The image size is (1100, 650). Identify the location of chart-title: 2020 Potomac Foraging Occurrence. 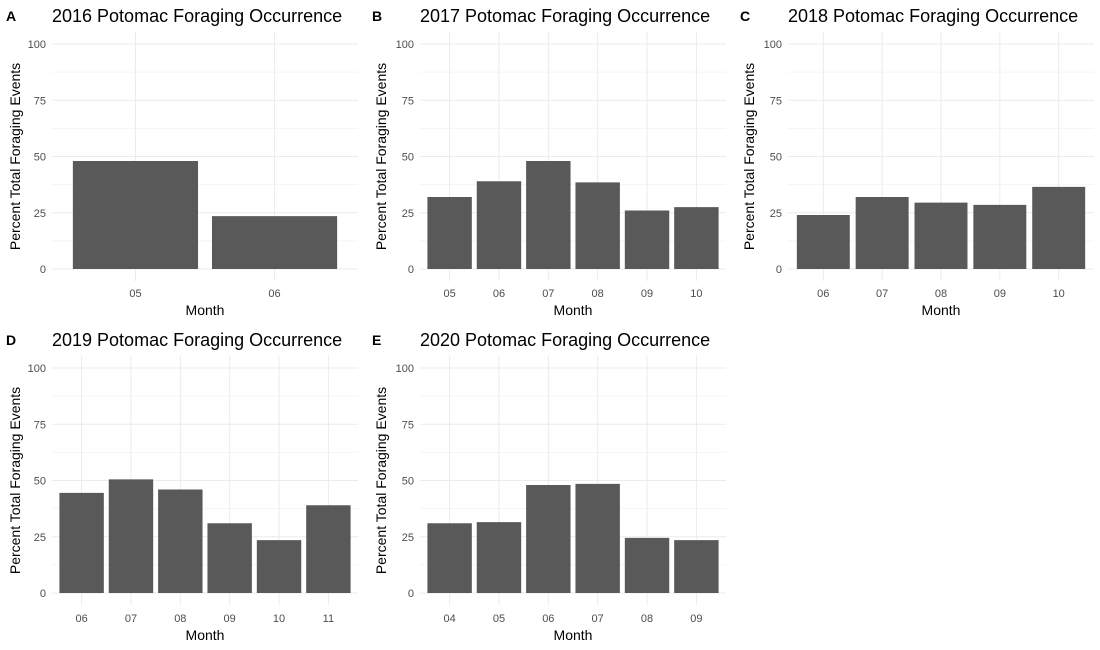
(565, 340).